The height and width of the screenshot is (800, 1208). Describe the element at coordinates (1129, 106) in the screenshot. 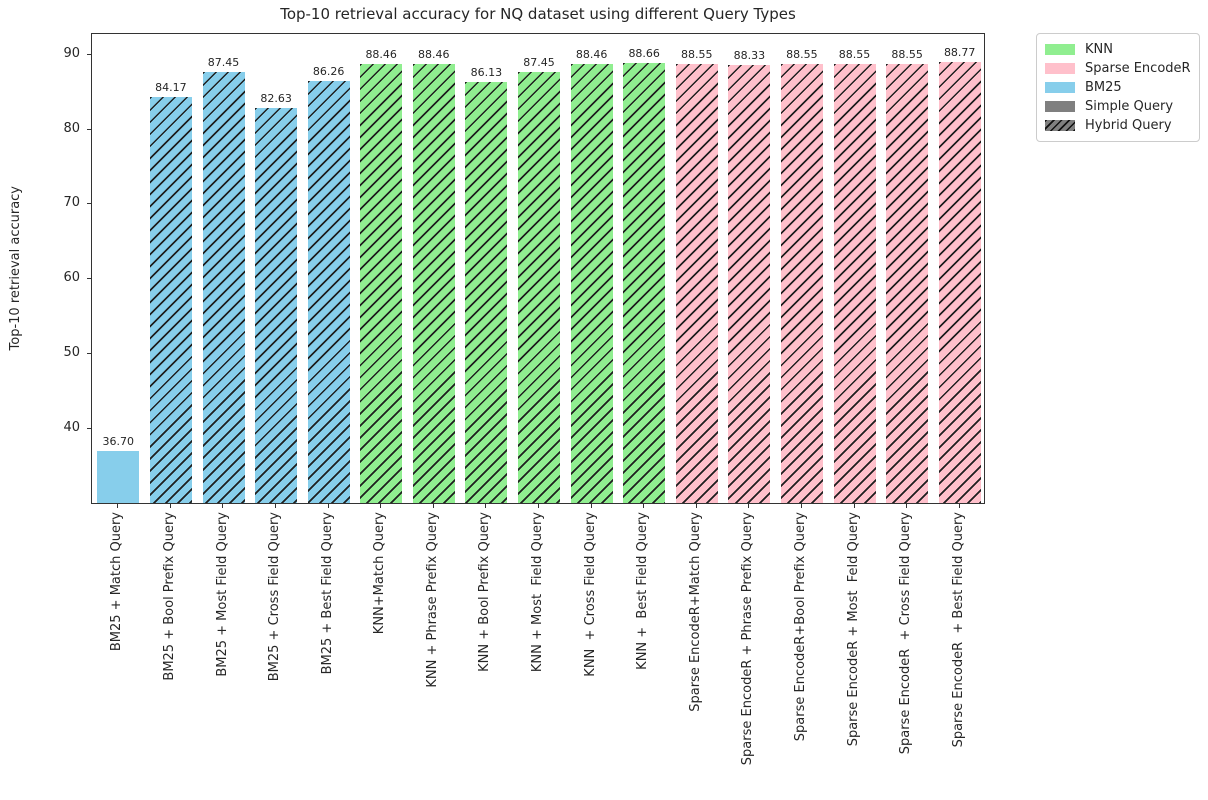

I see `legend-label: Simple Query` at that location.